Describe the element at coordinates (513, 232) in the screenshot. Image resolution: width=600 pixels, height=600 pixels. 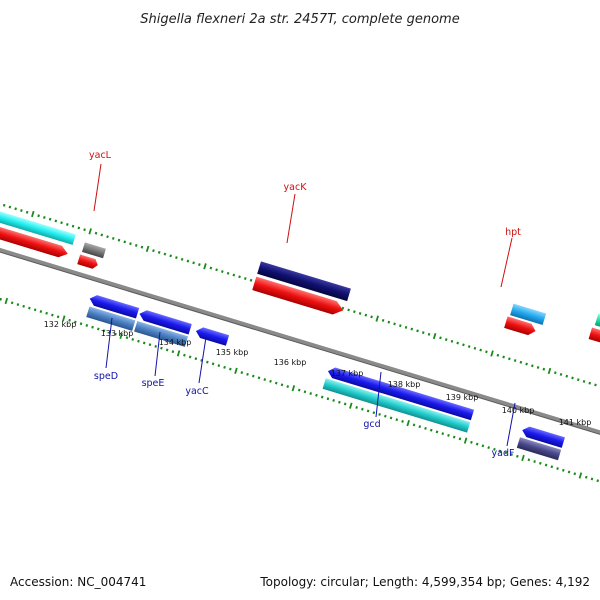
I see `gene-label-hpt: hpt` at that location.